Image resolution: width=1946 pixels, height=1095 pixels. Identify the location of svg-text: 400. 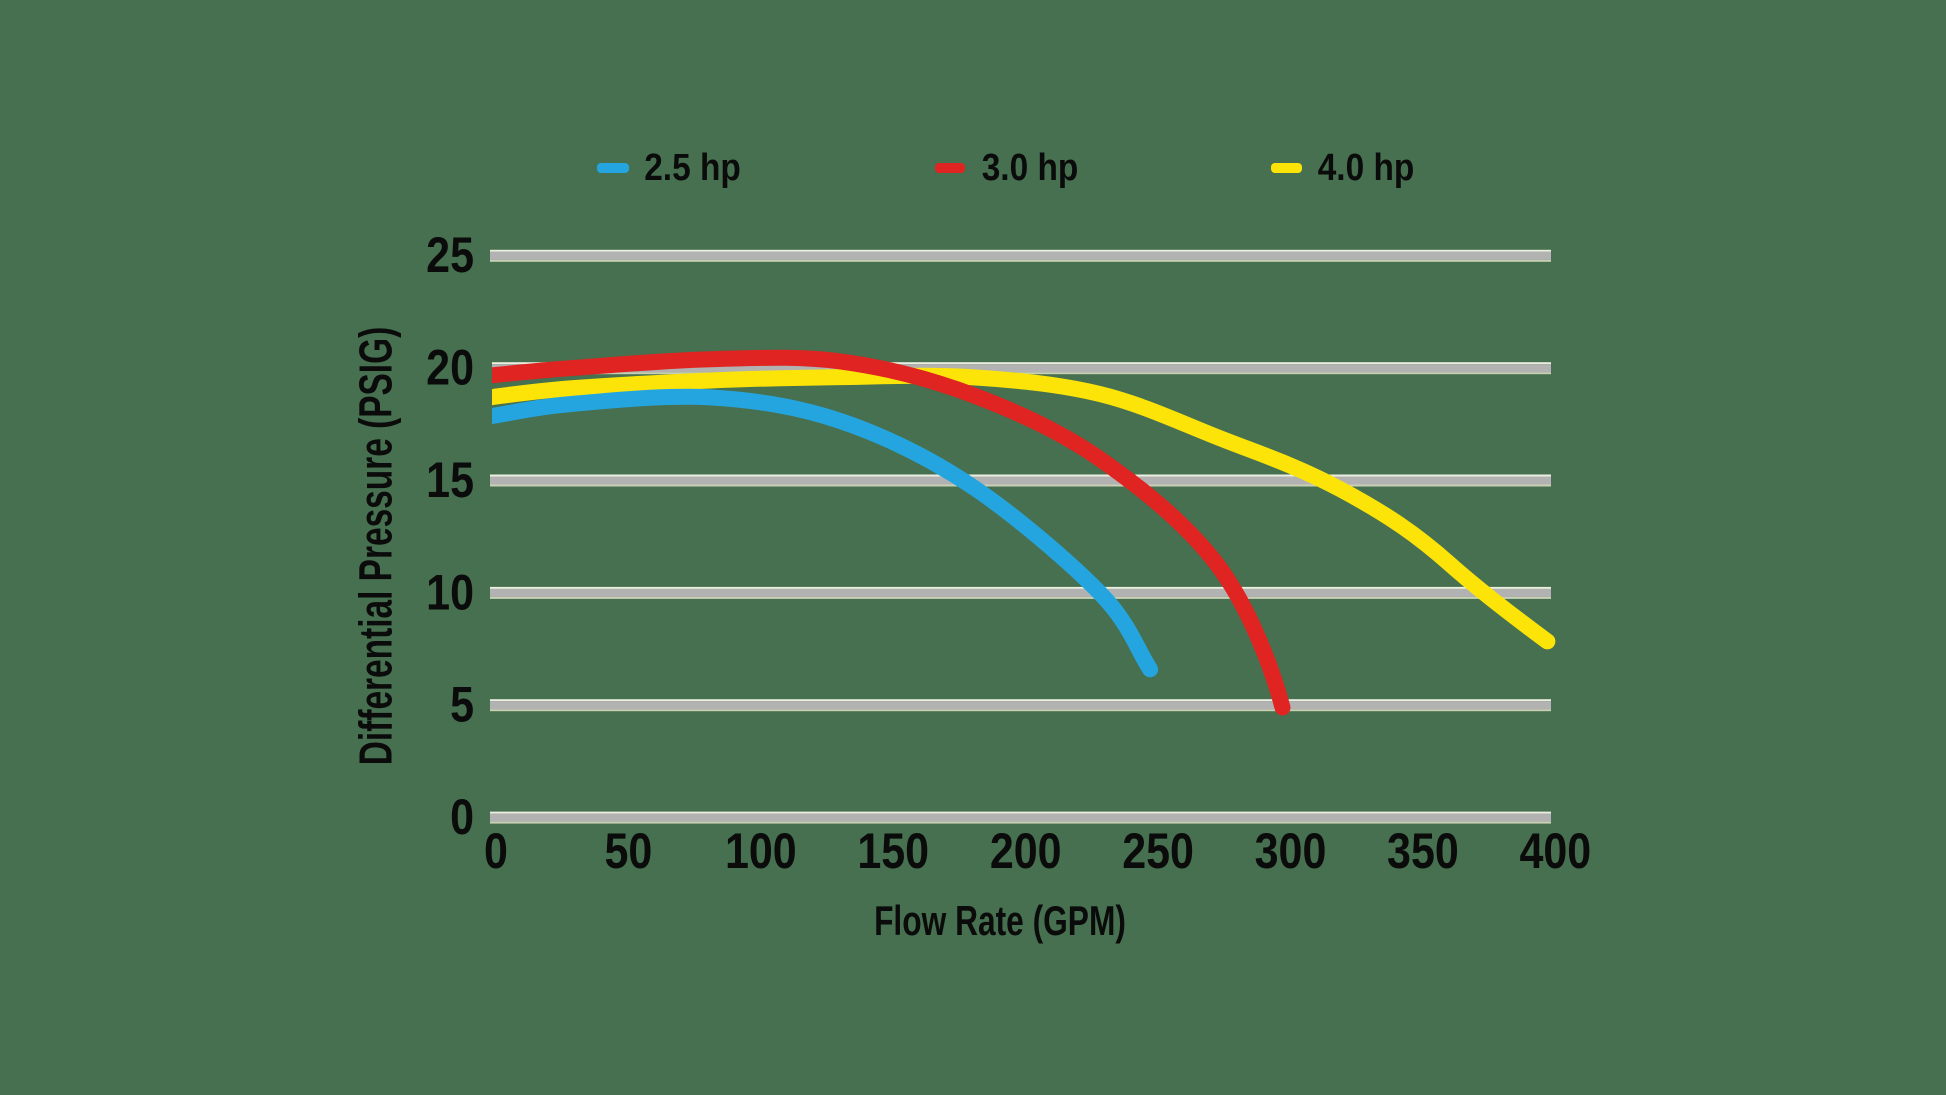
(1555, 851).